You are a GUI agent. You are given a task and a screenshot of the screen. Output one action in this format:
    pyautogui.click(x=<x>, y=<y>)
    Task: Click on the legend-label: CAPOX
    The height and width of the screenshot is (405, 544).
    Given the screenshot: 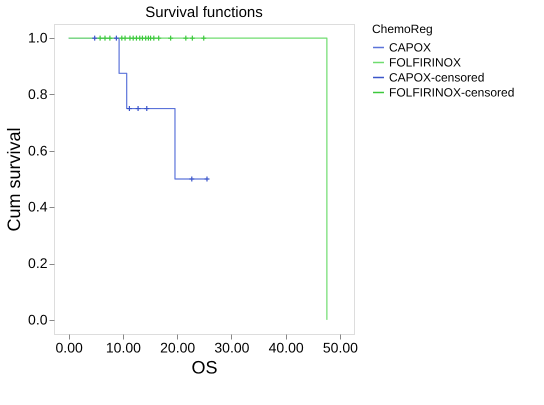 What is the action you would take?
    pyautogui.click(x=410, y=47)
    